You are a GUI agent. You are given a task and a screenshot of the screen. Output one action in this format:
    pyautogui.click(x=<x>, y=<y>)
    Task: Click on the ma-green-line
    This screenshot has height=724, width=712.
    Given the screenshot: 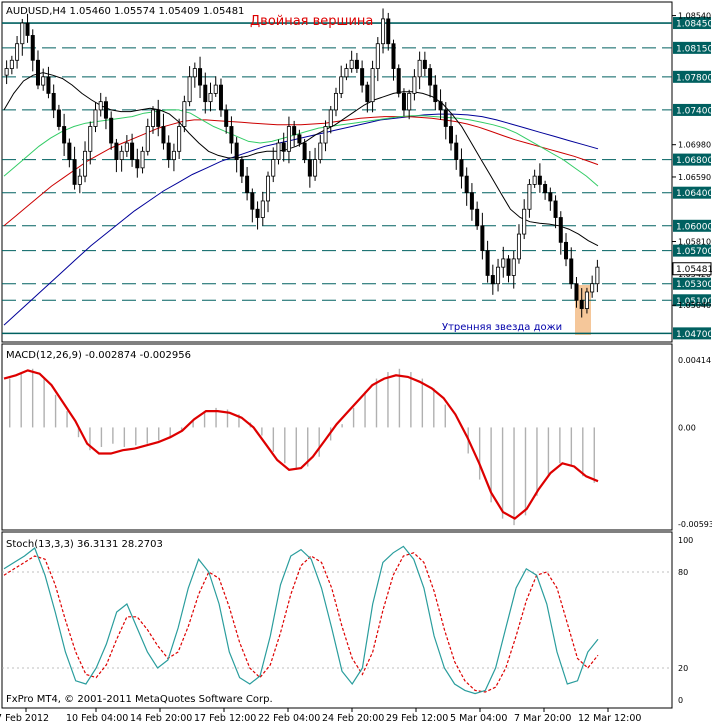 What is the action you would take?
    pyautogui.click(x=301, y=148)
    